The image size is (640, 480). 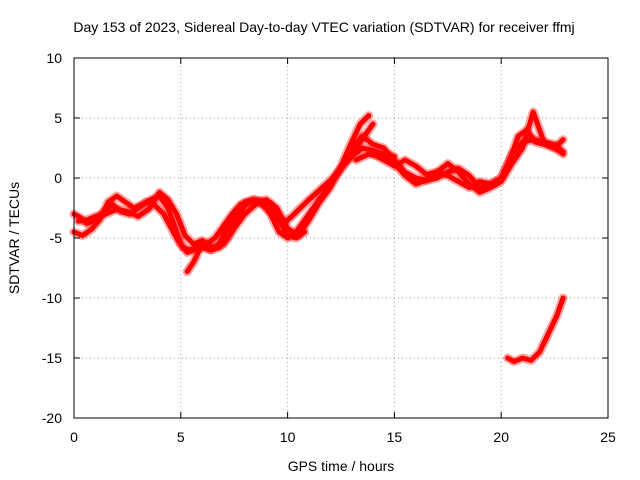 I want to click on y-tick-label: -15, so click(x=52, y=358).